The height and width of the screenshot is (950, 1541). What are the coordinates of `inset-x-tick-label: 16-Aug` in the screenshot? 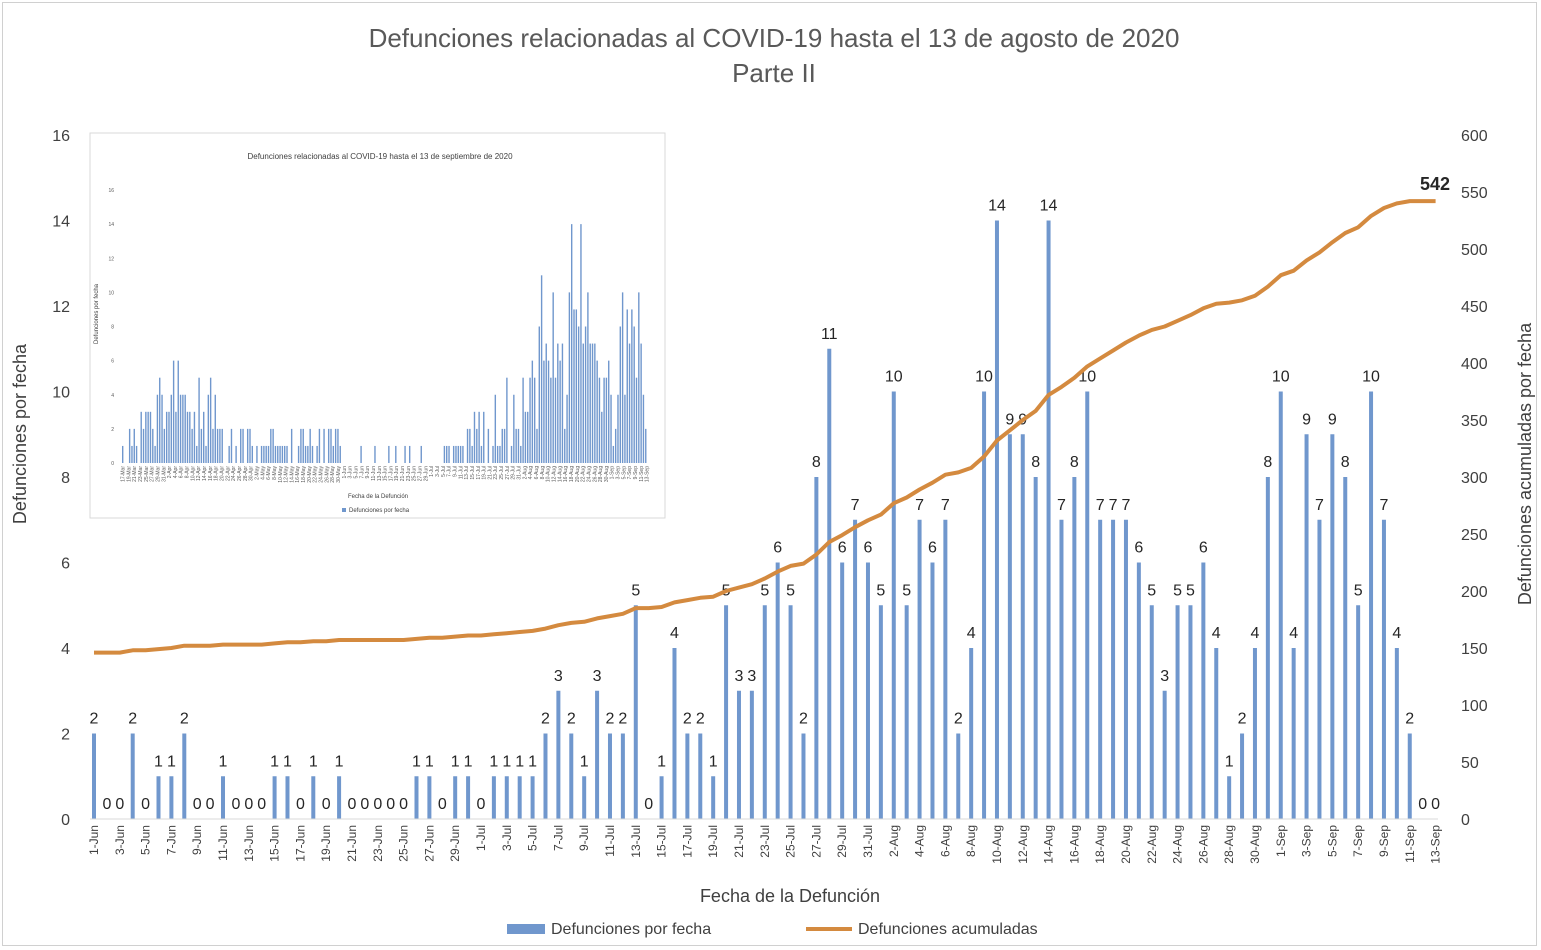 It's located at (566, 474).